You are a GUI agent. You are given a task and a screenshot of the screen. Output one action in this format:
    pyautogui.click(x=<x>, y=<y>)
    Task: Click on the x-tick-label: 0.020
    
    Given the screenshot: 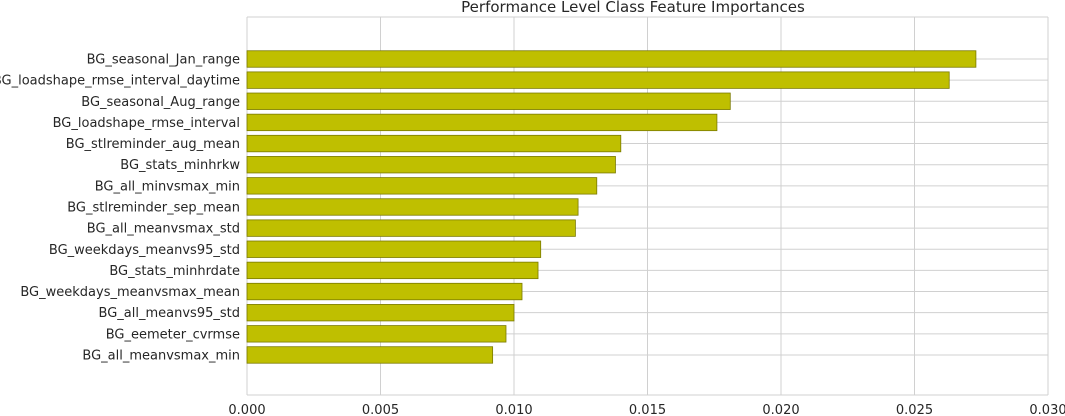 What is the action you would take?
    pyautogui.click(x=780, y=409)
    